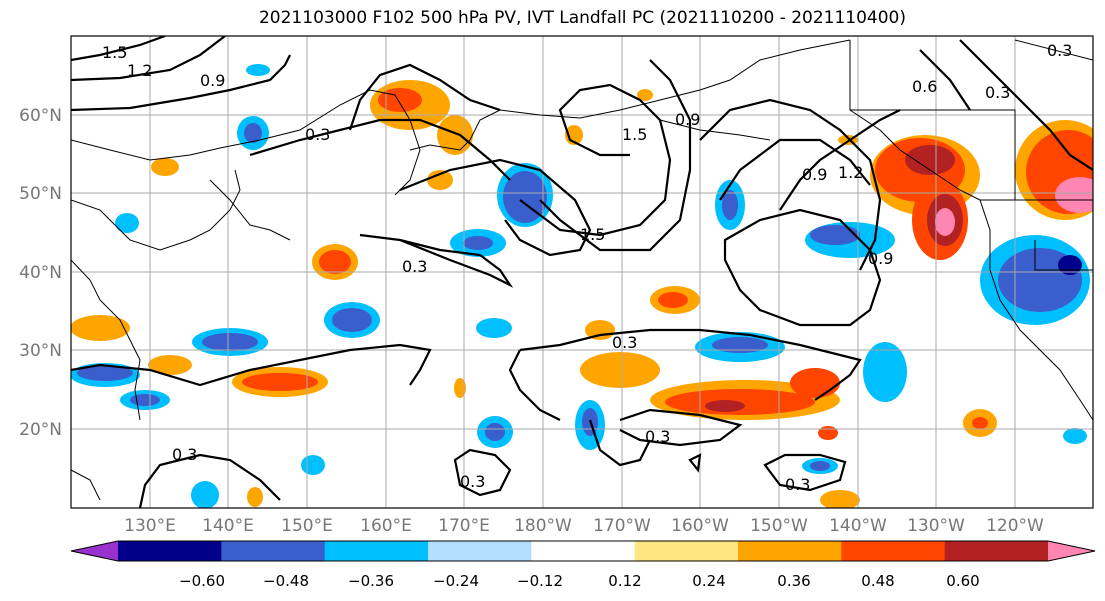 This screenshot has height=601, width=1105. What do you see at coordinates (94, 551) in the screenshot?
I see `colorbar-extension-low` at bounding box center [94, 551].